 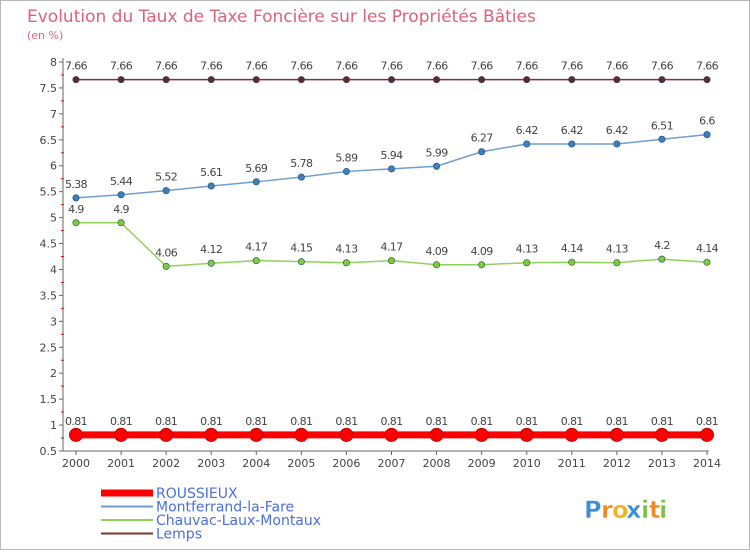 What do you see at coordinates (45, 35) in the screenshot?
I see `y-axis-unit: (en %)` at bounding box center [45, 35].